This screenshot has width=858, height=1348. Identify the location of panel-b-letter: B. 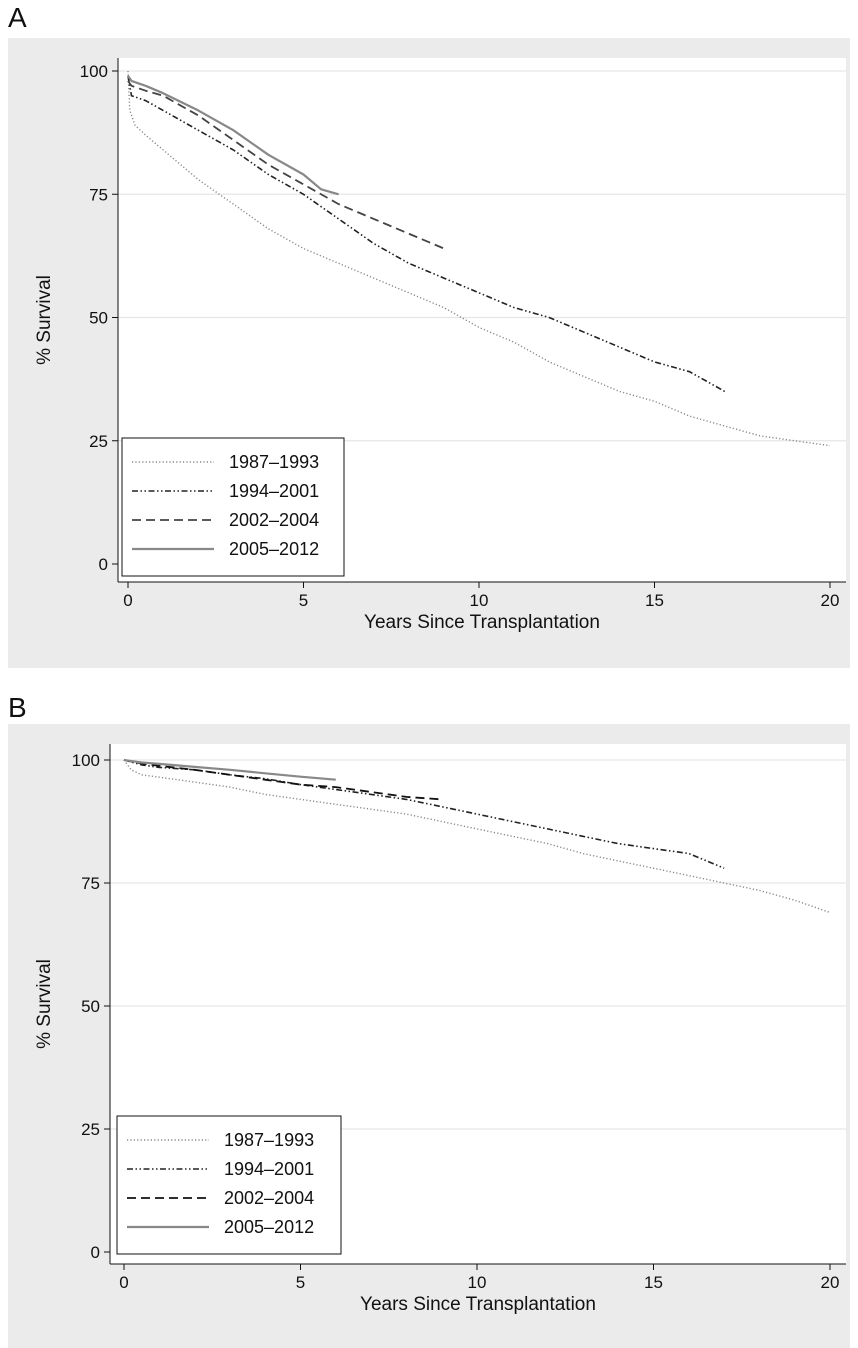
(17, 707).